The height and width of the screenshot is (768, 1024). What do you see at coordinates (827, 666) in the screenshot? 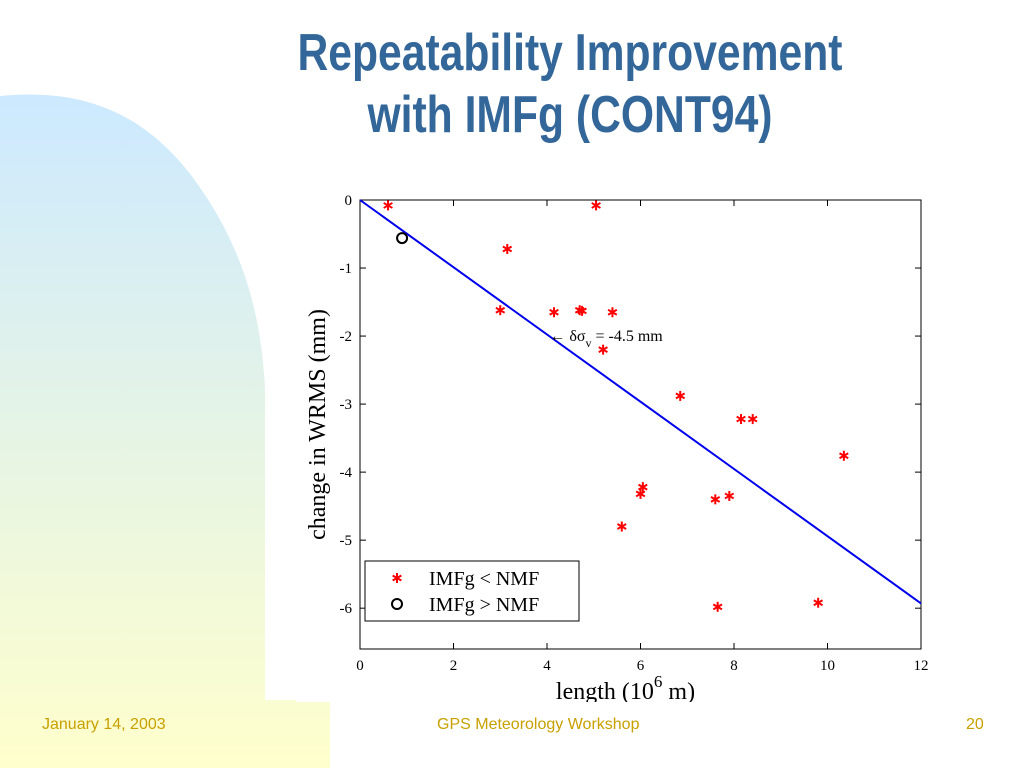
I see `x-tick-label: 10` at bounding box center [827, 666].